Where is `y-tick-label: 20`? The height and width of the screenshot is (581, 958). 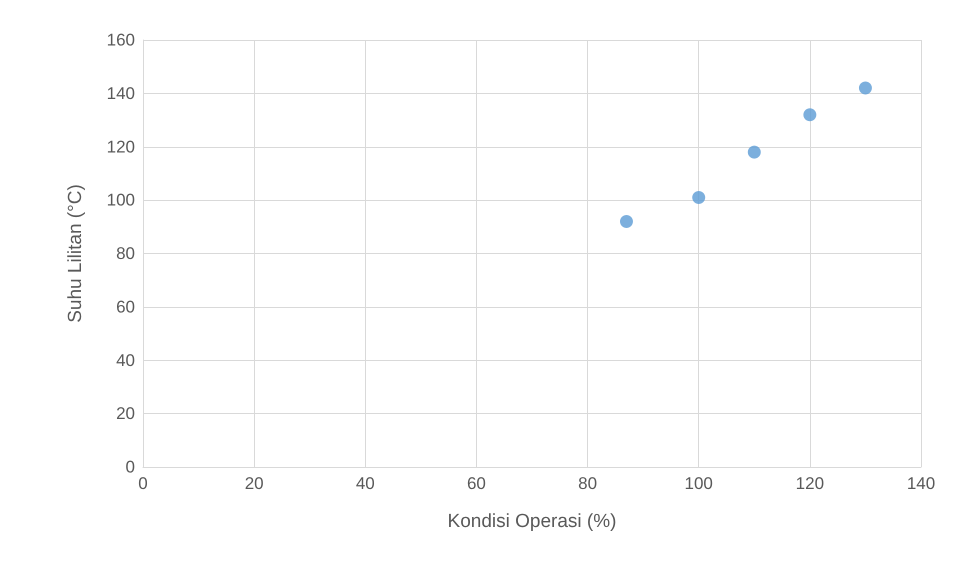 y-tick-label: 20 is located at coordinates (125, 414).